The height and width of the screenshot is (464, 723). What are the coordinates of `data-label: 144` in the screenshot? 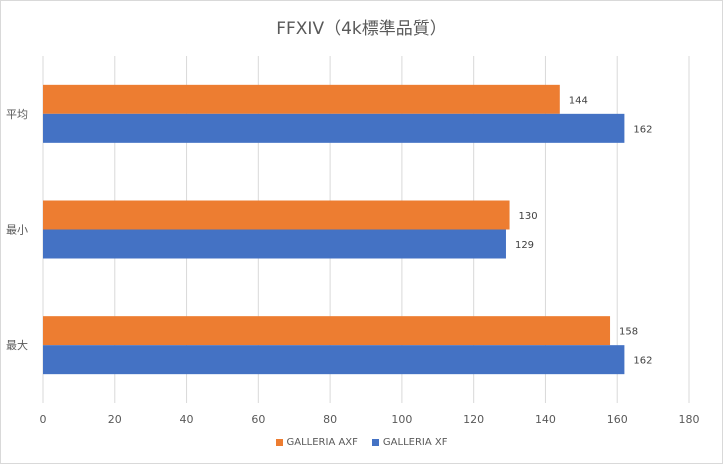 It's located at (578, 100).